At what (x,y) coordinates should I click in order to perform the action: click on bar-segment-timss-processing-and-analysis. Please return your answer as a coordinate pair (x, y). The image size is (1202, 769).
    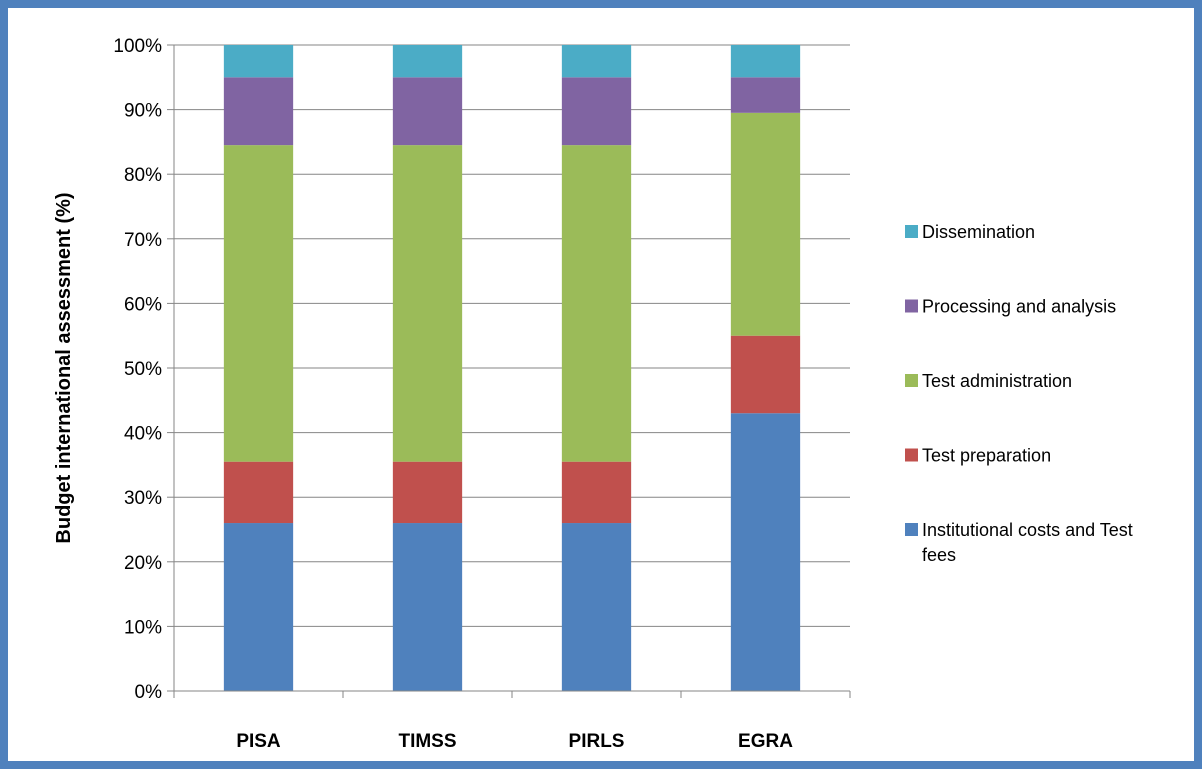
    Looking at the image, I should click on (427, 111).